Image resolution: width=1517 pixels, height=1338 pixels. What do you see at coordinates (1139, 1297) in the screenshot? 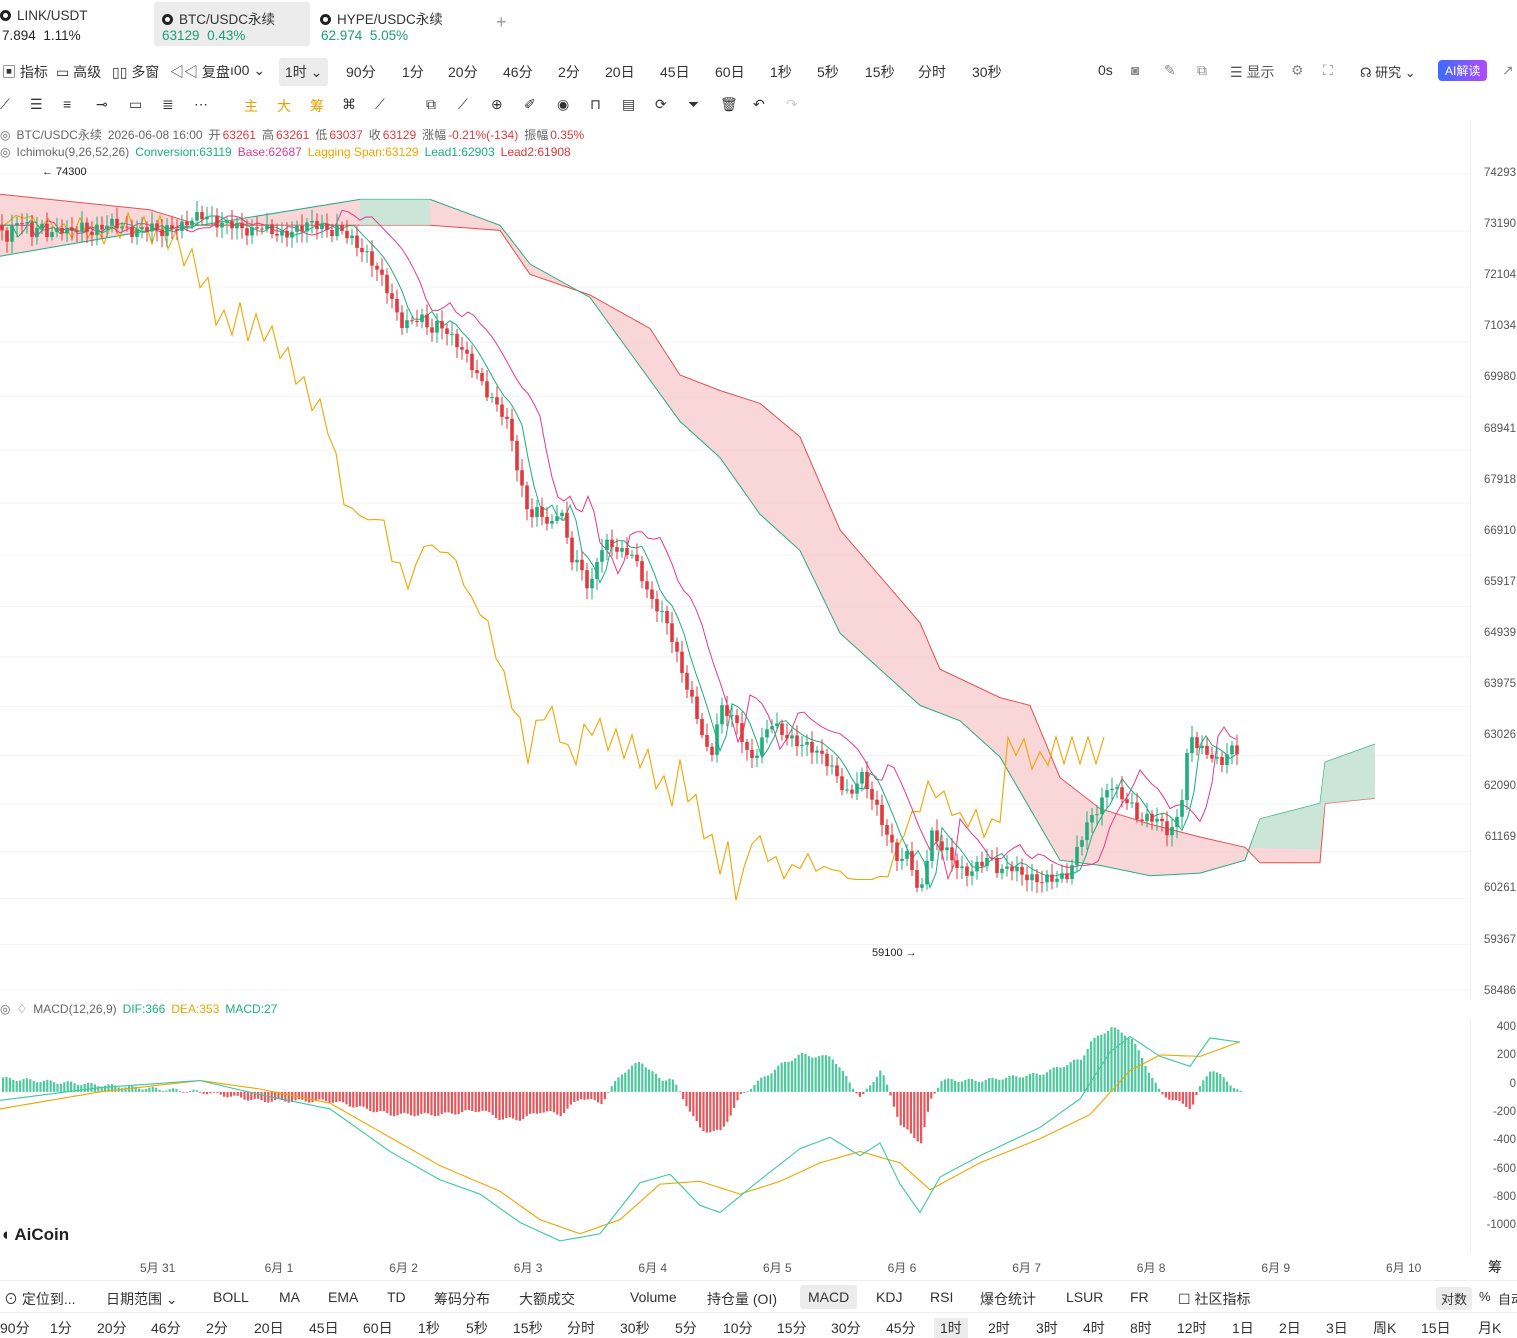
I see `ind-fr: FR` at bounding box center [1139, 1297].